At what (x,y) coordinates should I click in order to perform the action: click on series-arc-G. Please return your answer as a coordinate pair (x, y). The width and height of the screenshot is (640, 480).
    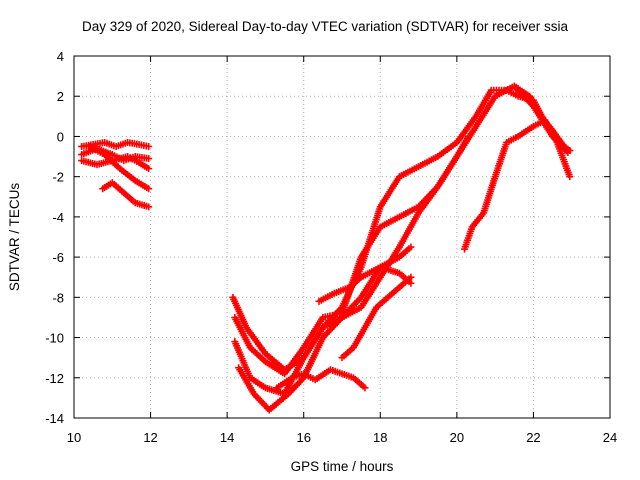
    Looking at the image, I should click on (376, 317).